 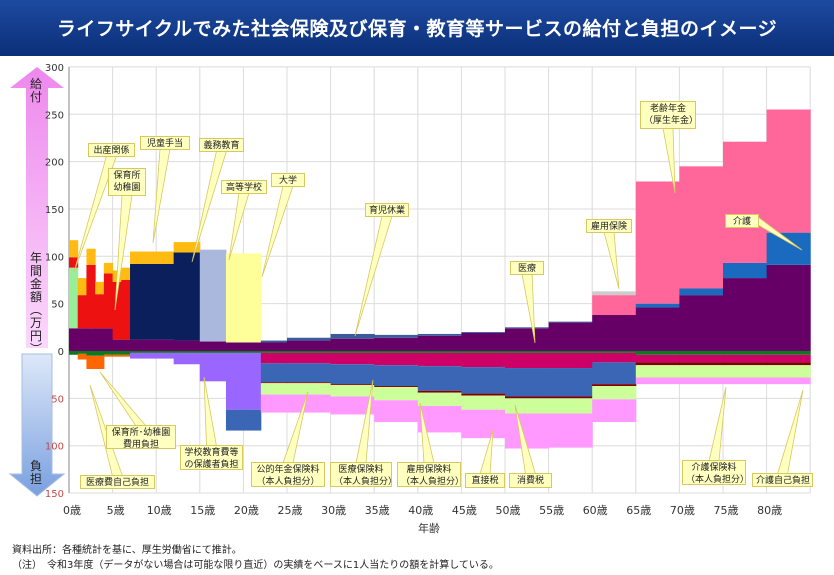 I want to click on callout-label: 介護自己負担, so click(x=782, y=480).